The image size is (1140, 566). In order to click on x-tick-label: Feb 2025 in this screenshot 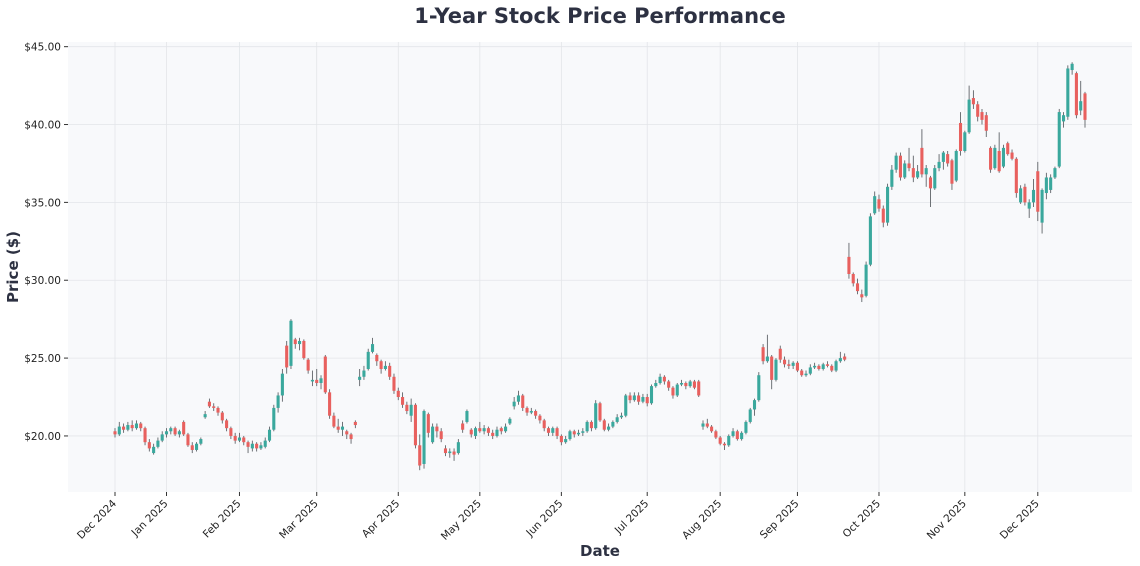, I will do `click(222, 519)`.